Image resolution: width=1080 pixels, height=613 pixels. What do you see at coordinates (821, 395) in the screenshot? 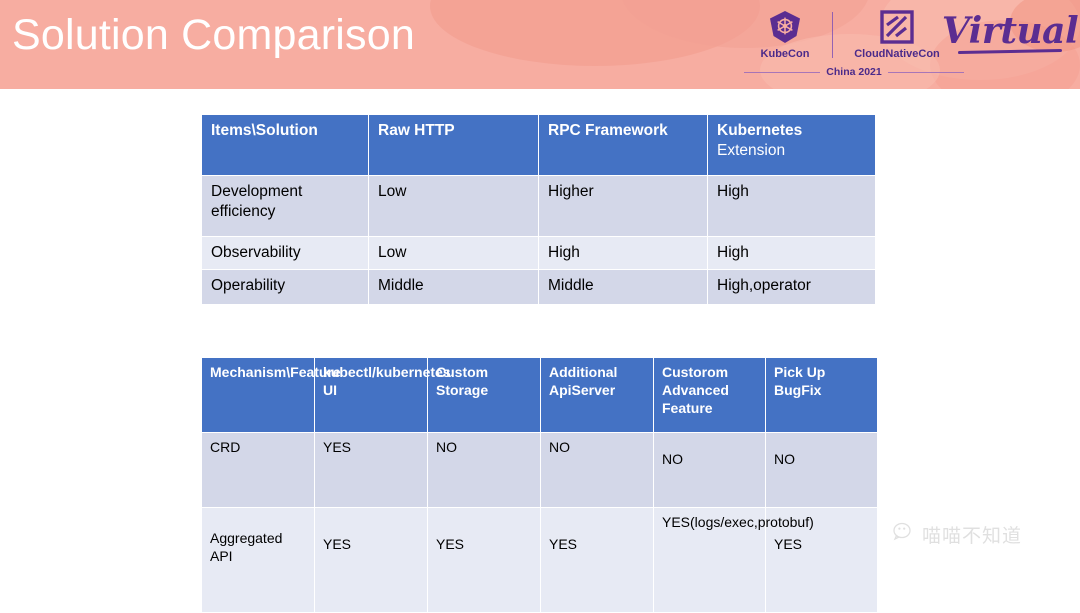
I see `table2-header-cell: Pick Up BugFix` at bounding box center [821, 395].